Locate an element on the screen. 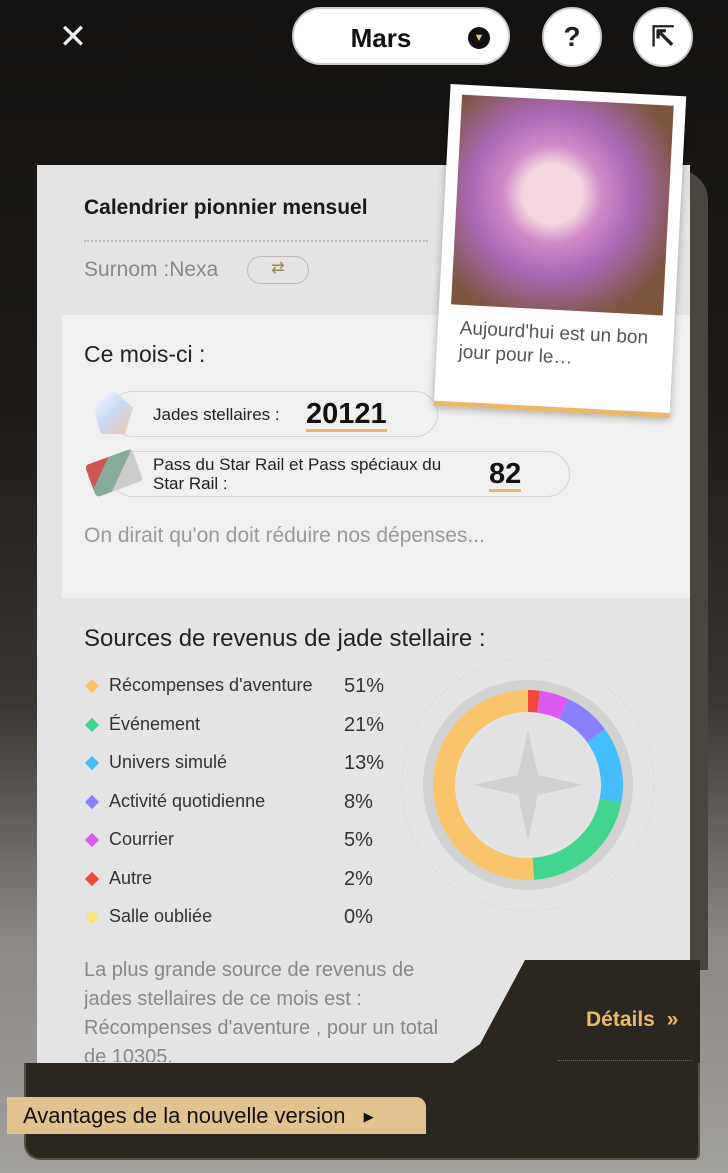 The height and width of the screenshot is (1173, 728). compass-icon is located at coordinates (528, 785).